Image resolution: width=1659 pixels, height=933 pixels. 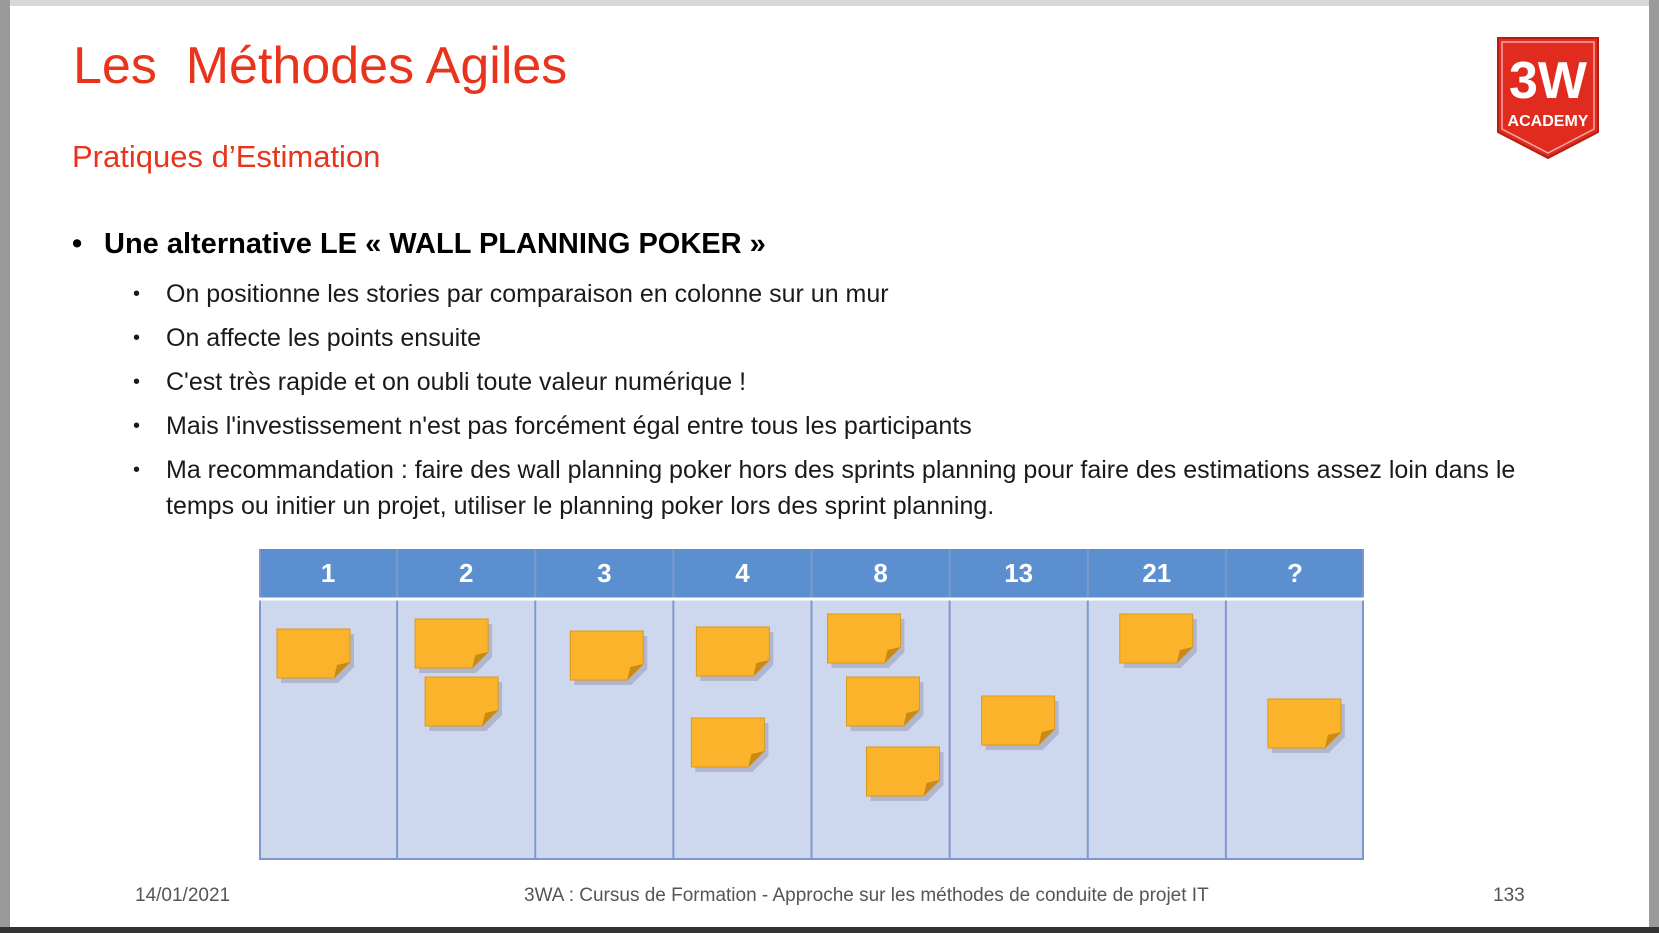 What do you see at coordinates (1156, 573) in the screenshot?
I see `column-header-7: 21` at bounding box center [1156, 573].